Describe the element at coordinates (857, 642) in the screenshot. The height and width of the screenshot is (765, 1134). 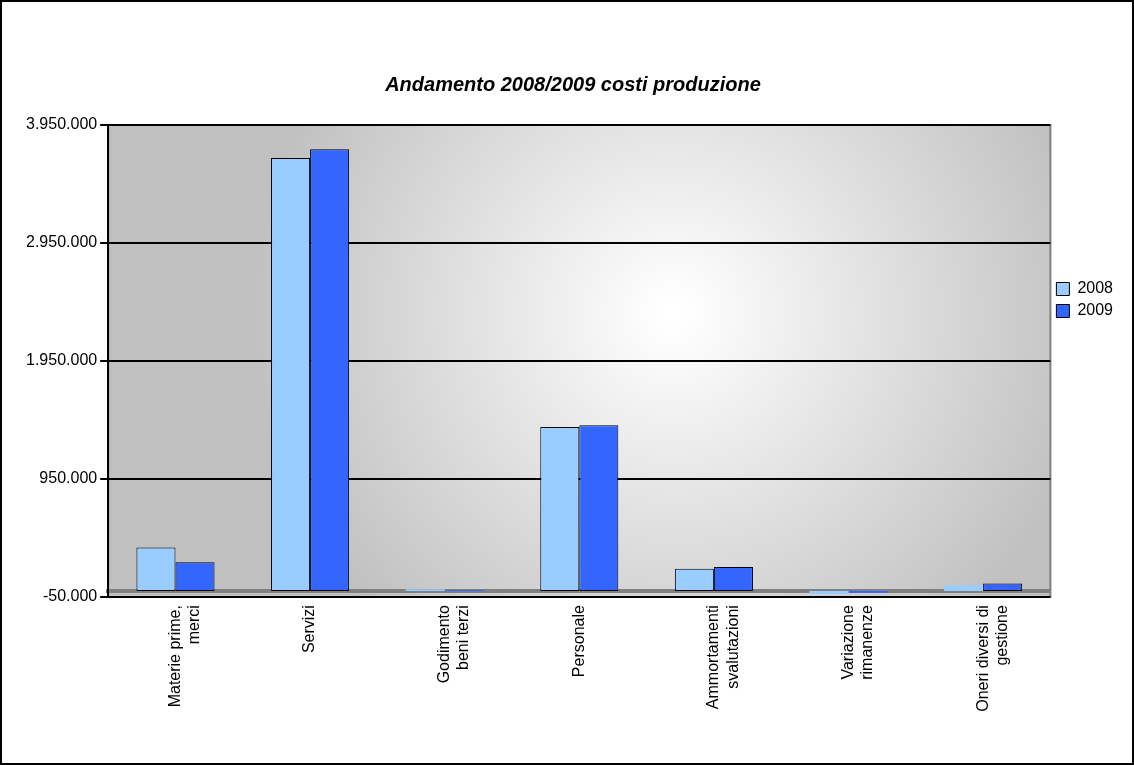
I see `x-tick-label: Variazione rimanenze` at that location.